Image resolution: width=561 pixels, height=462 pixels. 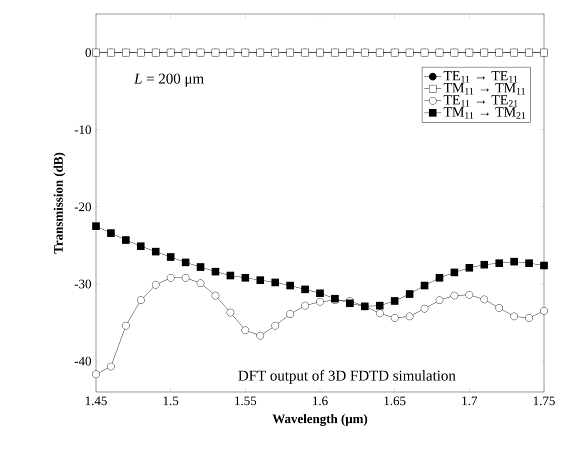 What do you see at coordinates (484, 88) in the screenshot?
I see `legend-label: TM$_{11}$ → TM$_{11}$` at bounding box center [484, 88].